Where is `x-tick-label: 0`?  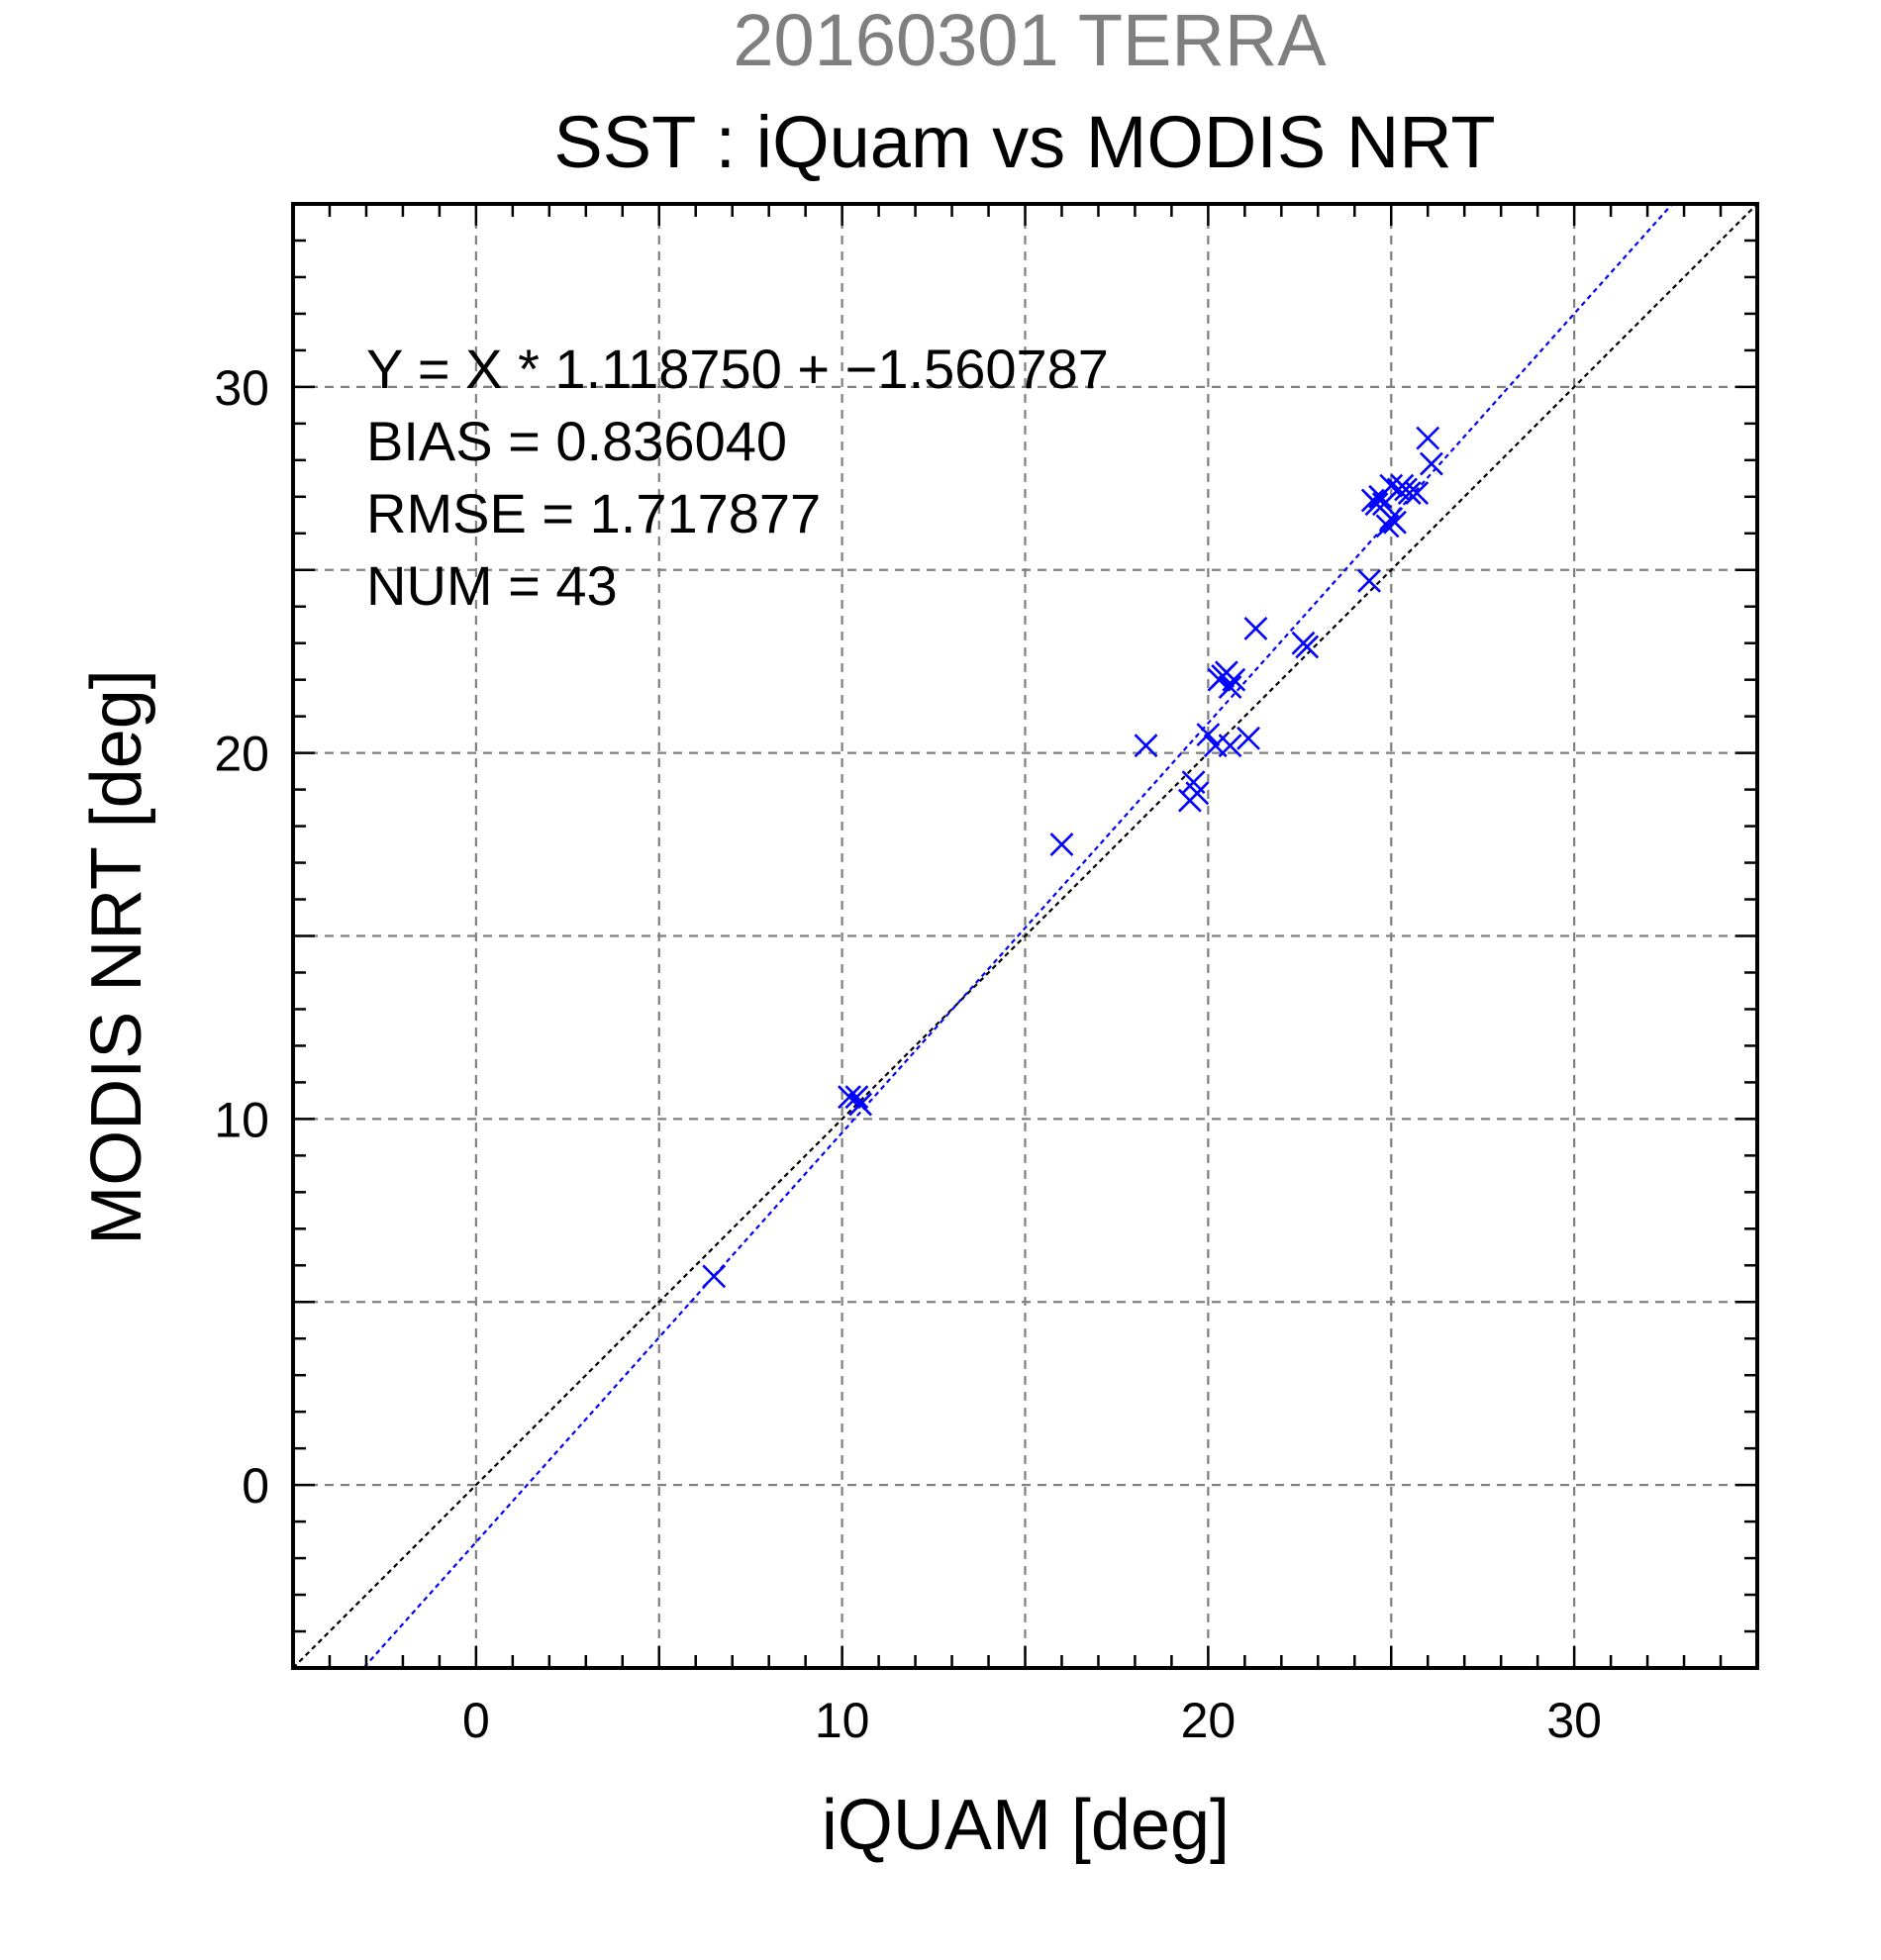 x-tick-label: 0 is located at coordinates (476, 1720).